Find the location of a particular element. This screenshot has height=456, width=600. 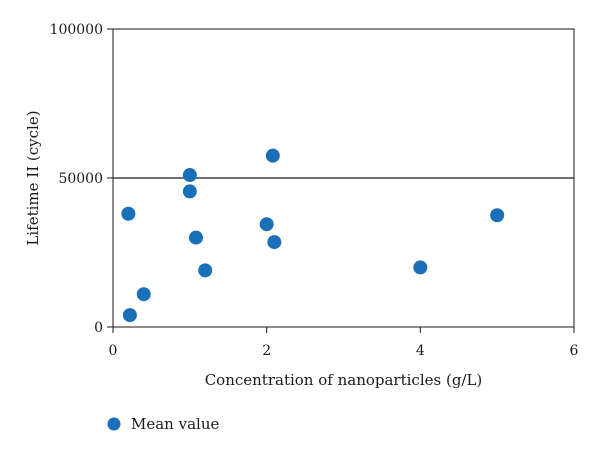

y-tick-label: 100000 is located at coordinates (76, 30).